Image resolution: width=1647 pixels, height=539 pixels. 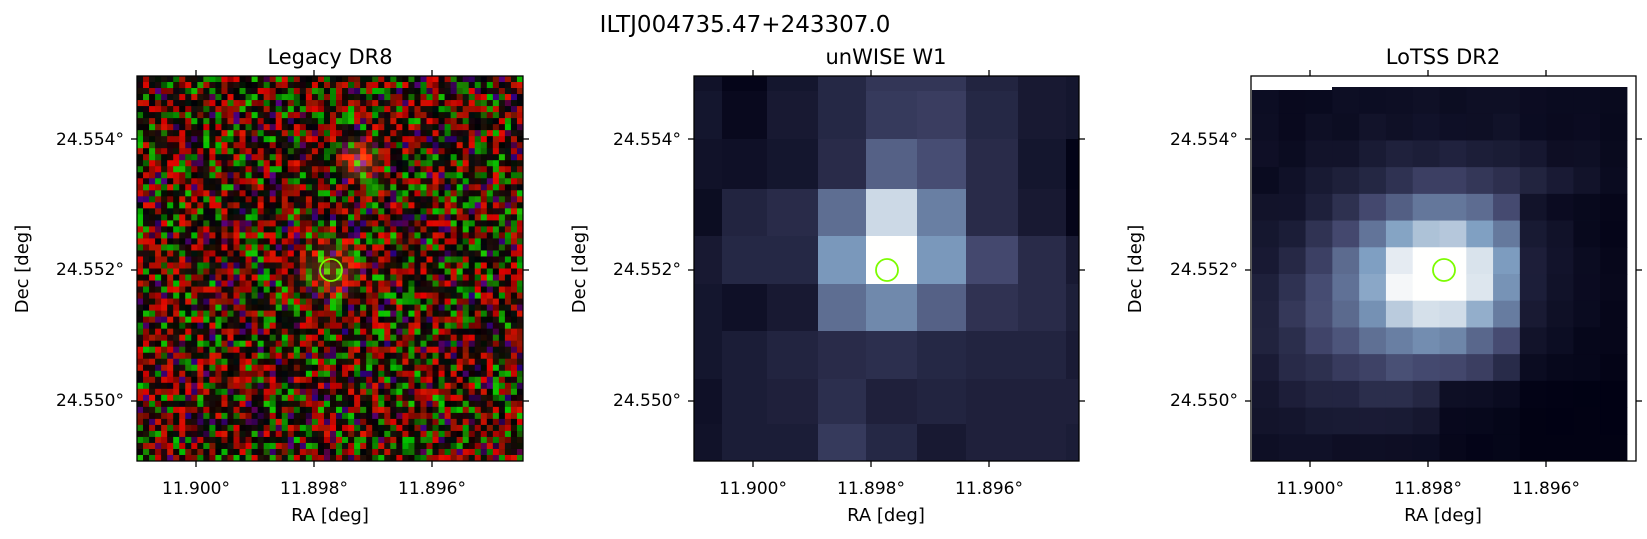 What do you see at coordinates (886, 57) in the screenshot?
I see `panel-title: unWISE W1` at bounding box center [886, 57].